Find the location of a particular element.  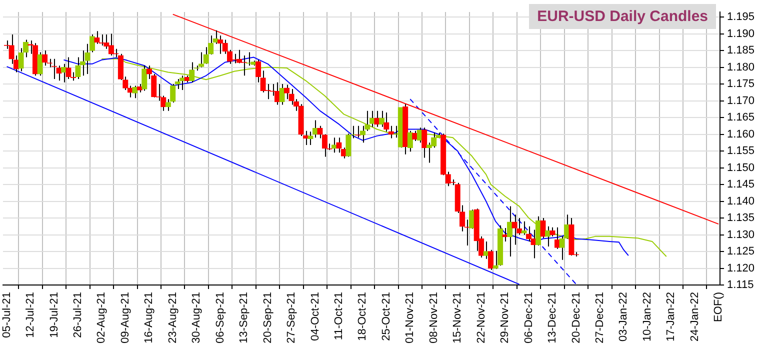

x-tick-label: 27-Sep-21 is located at coordinates (292, 318).